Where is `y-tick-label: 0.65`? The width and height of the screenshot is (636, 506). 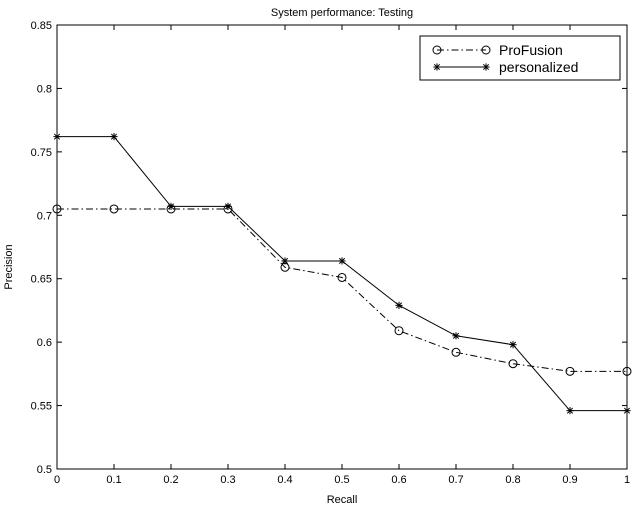
y-tick-label: 0.65 is located at coordinates (41, 280).